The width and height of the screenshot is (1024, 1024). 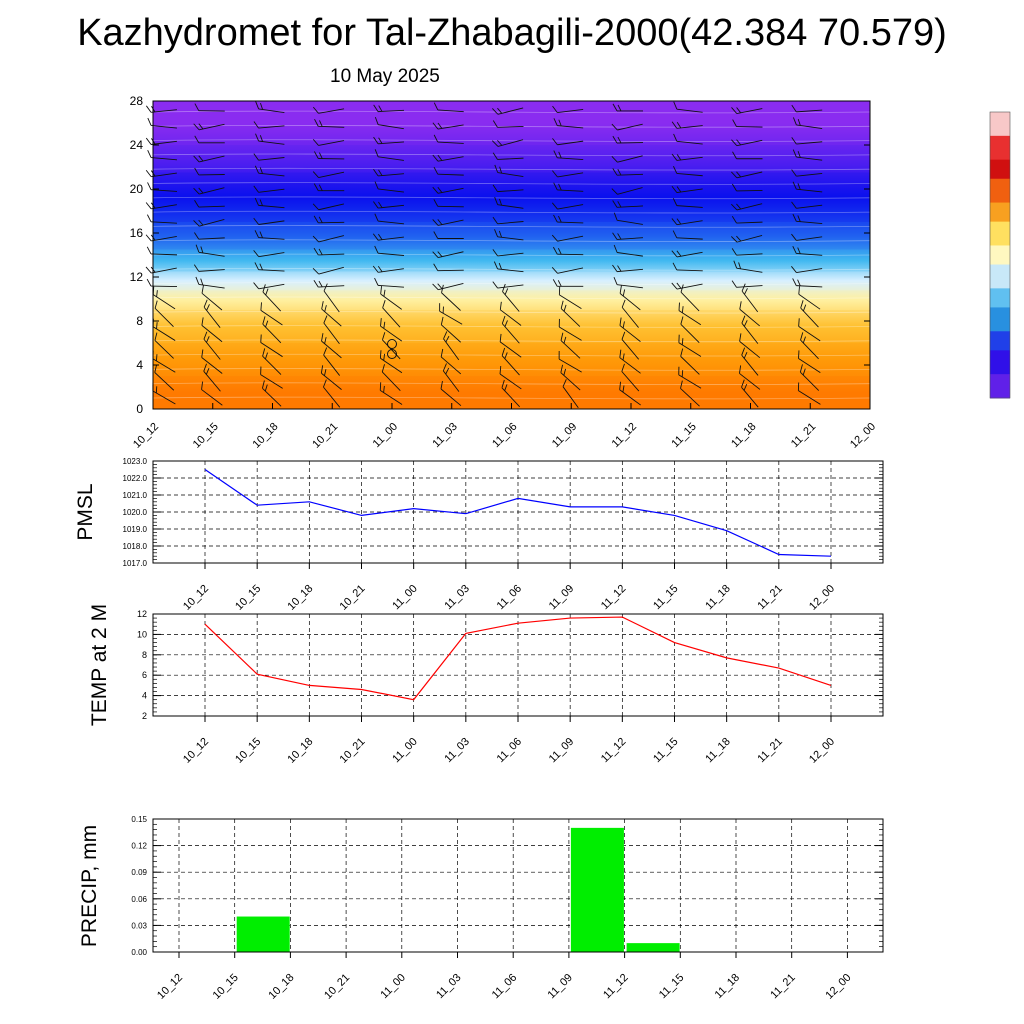 I want to click on contour-line, so click(x=511, y=155).